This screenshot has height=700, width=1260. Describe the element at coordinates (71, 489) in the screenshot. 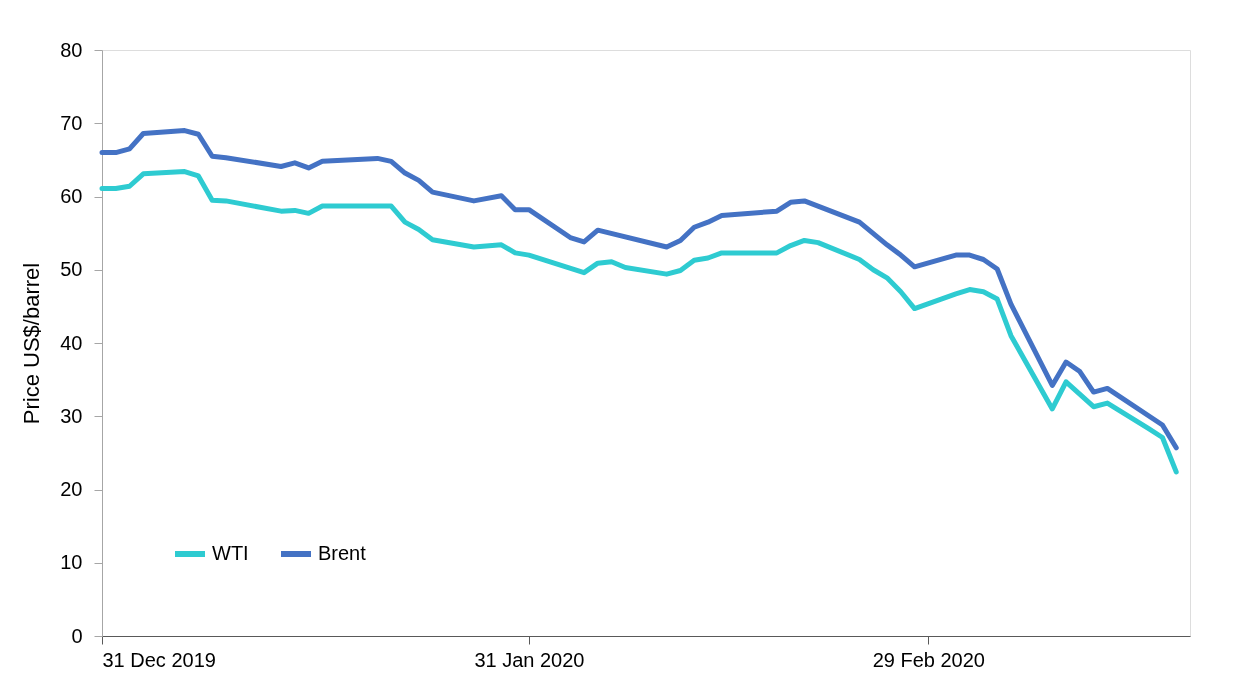

I see `y-tick-label: 20` at that location.